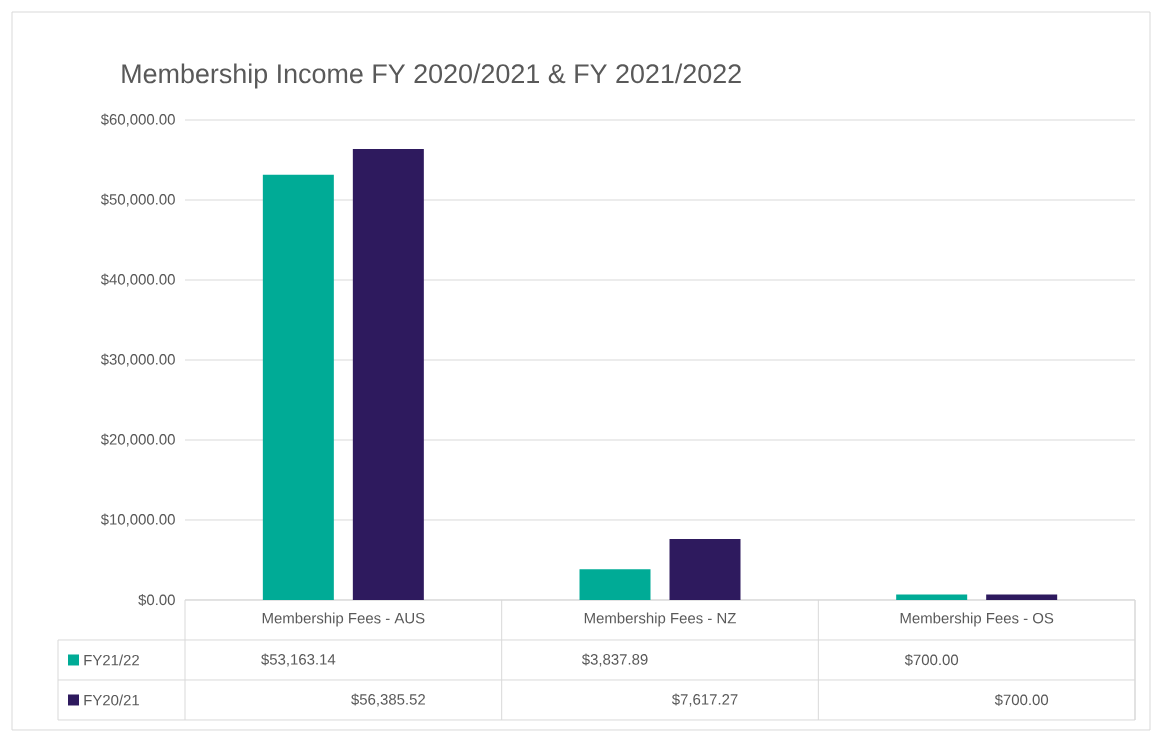 Image resolution: width=1153 pixels, height=733 pixels. What do you see at coordinates (111, 700) in the screenshot?
I see `legend-label: FY20/21` at bounding box center [111, 700].